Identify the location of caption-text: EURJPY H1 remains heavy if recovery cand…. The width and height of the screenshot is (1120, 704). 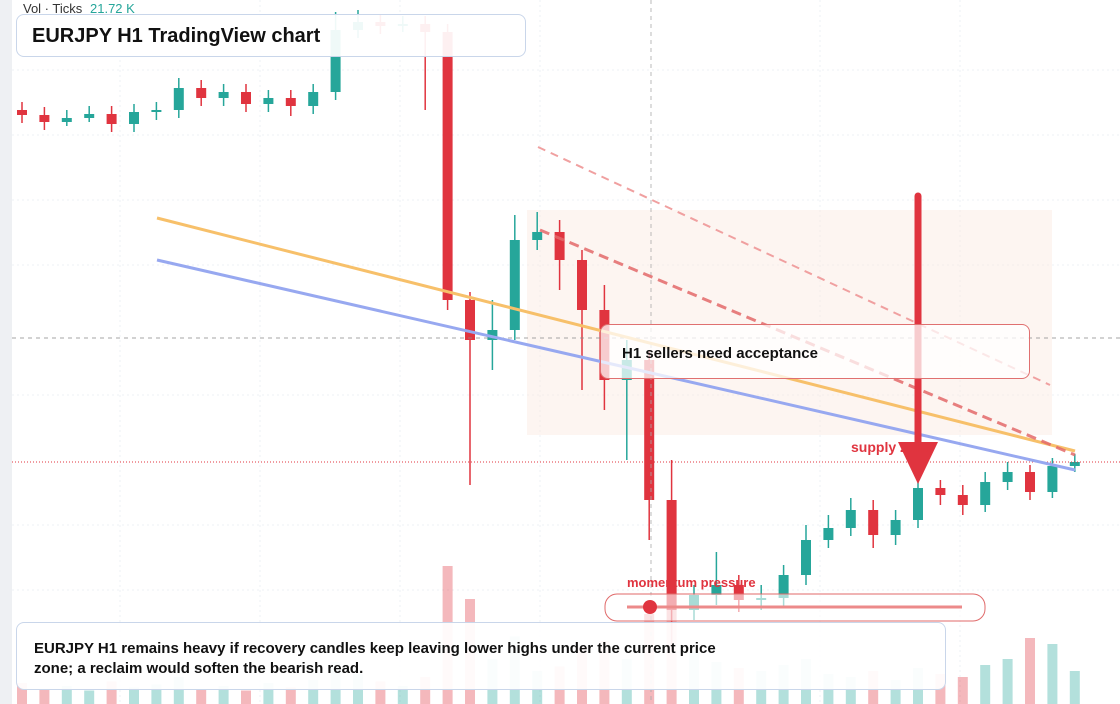
(375, 658).